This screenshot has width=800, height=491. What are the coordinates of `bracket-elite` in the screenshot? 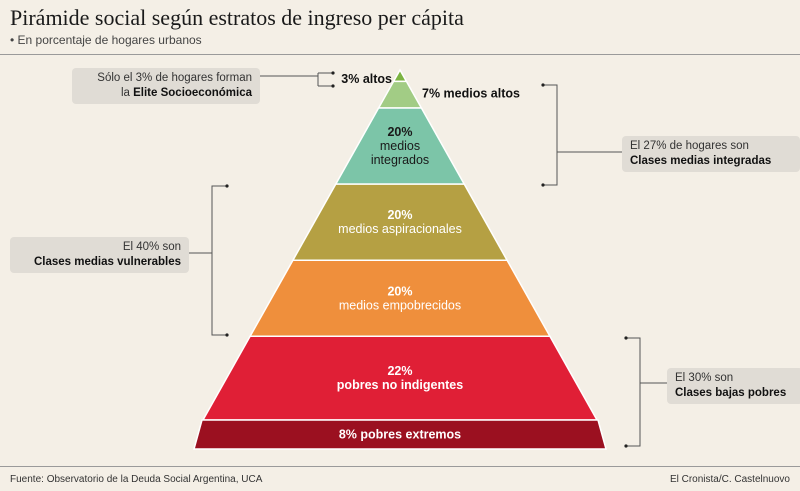 It's located at (289, 79).